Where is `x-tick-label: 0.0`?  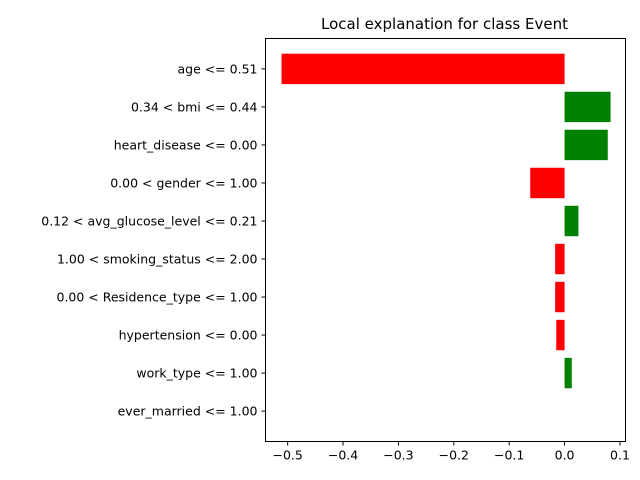
x-tick-label: 0.0 is located at coordinates (565, 455).